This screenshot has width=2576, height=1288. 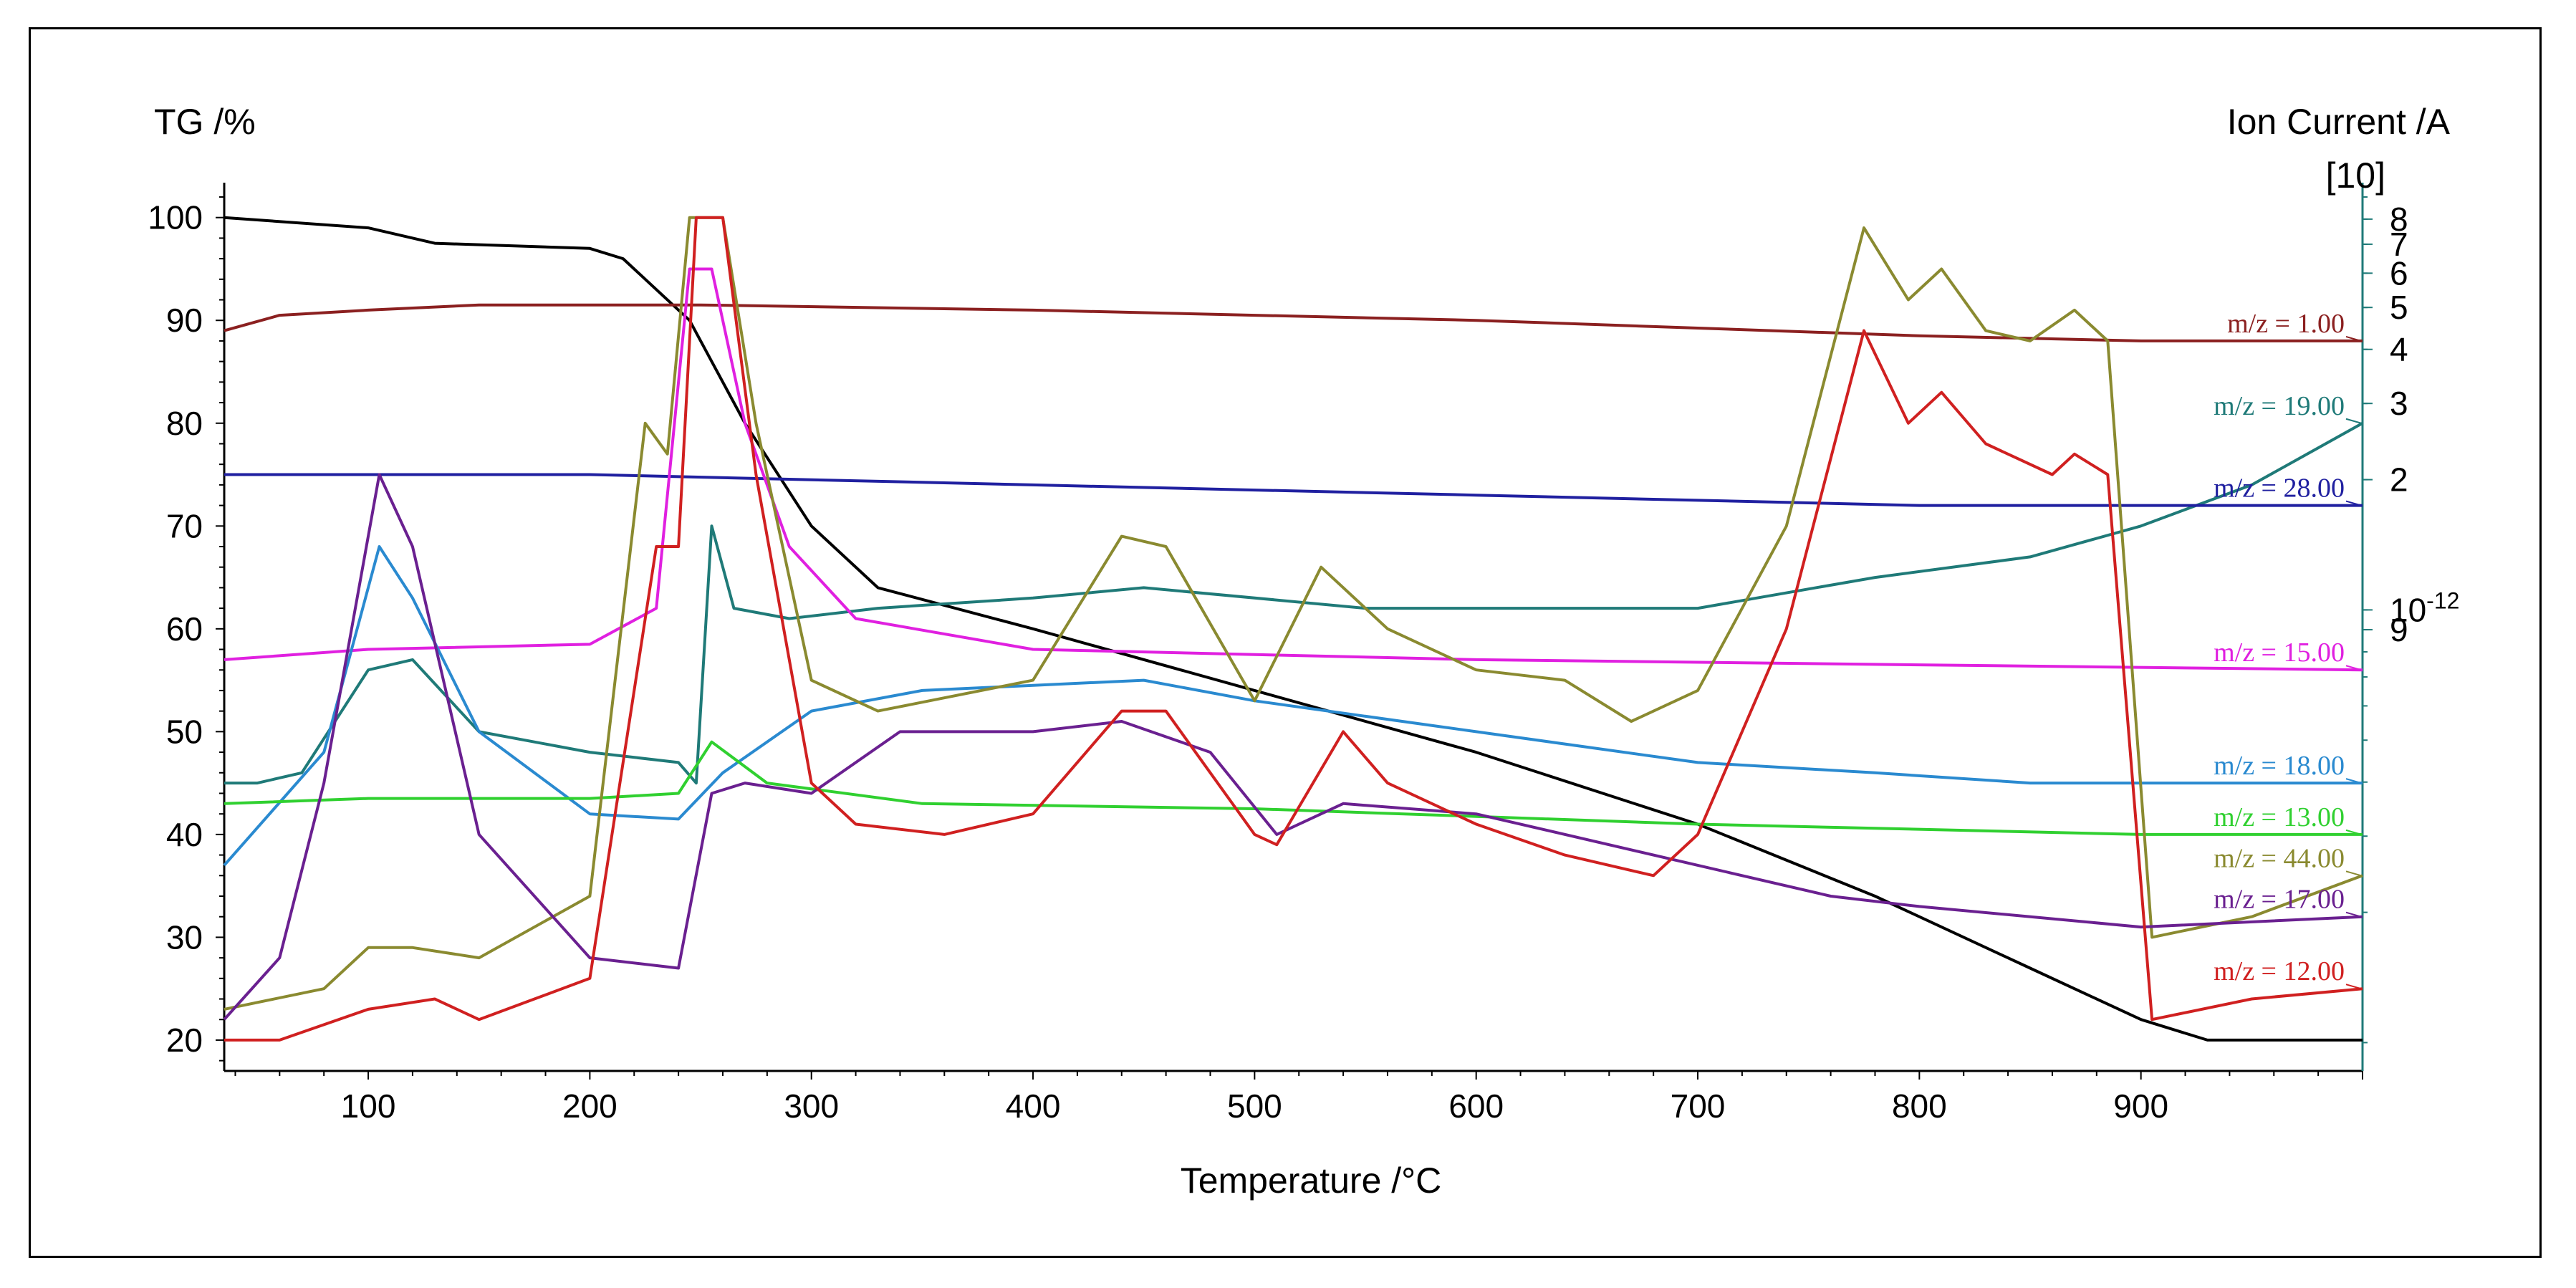 I want to click on y-left-tick-label: 40, so click(x=184, y=834).